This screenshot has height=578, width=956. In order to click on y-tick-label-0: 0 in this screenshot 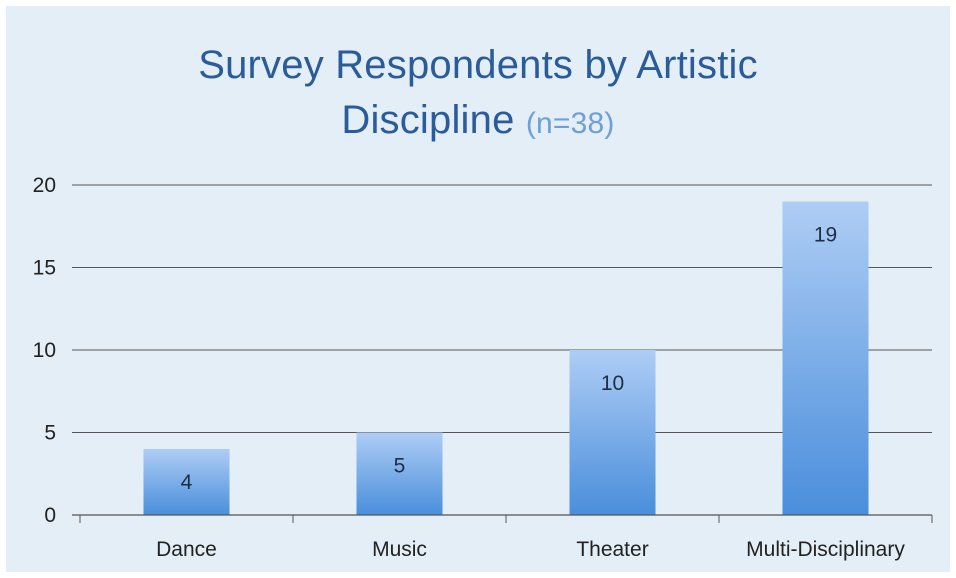, I will do `click(50, 515)`.